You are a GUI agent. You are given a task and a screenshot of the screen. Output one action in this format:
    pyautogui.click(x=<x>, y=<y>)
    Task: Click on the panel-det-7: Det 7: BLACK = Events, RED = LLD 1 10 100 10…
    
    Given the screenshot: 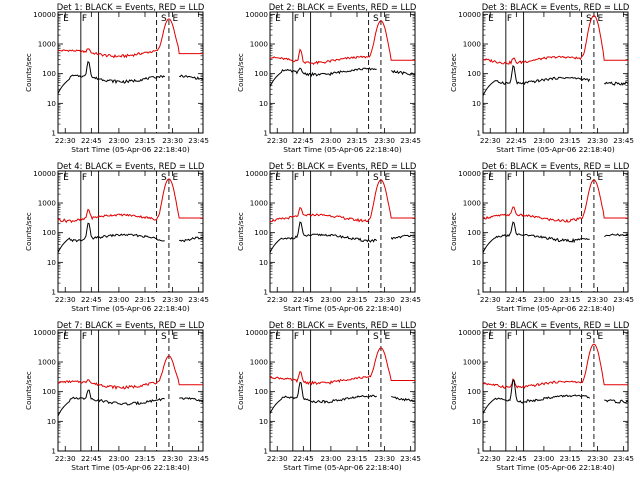 What is the action you would take?
    pyautogui.click(x=117, y=396)
    